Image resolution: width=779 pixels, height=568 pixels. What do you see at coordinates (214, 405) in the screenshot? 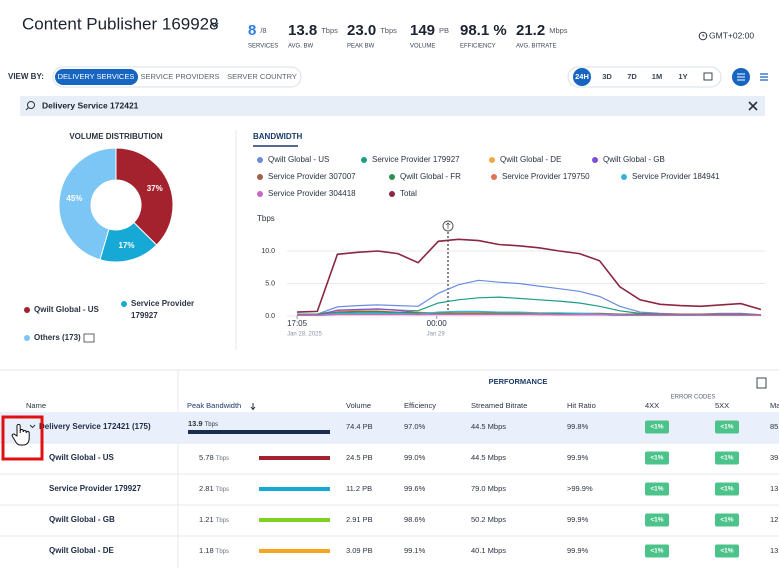
I see `column-header: Peak Bandwidth` at bounding box center [214, 405].